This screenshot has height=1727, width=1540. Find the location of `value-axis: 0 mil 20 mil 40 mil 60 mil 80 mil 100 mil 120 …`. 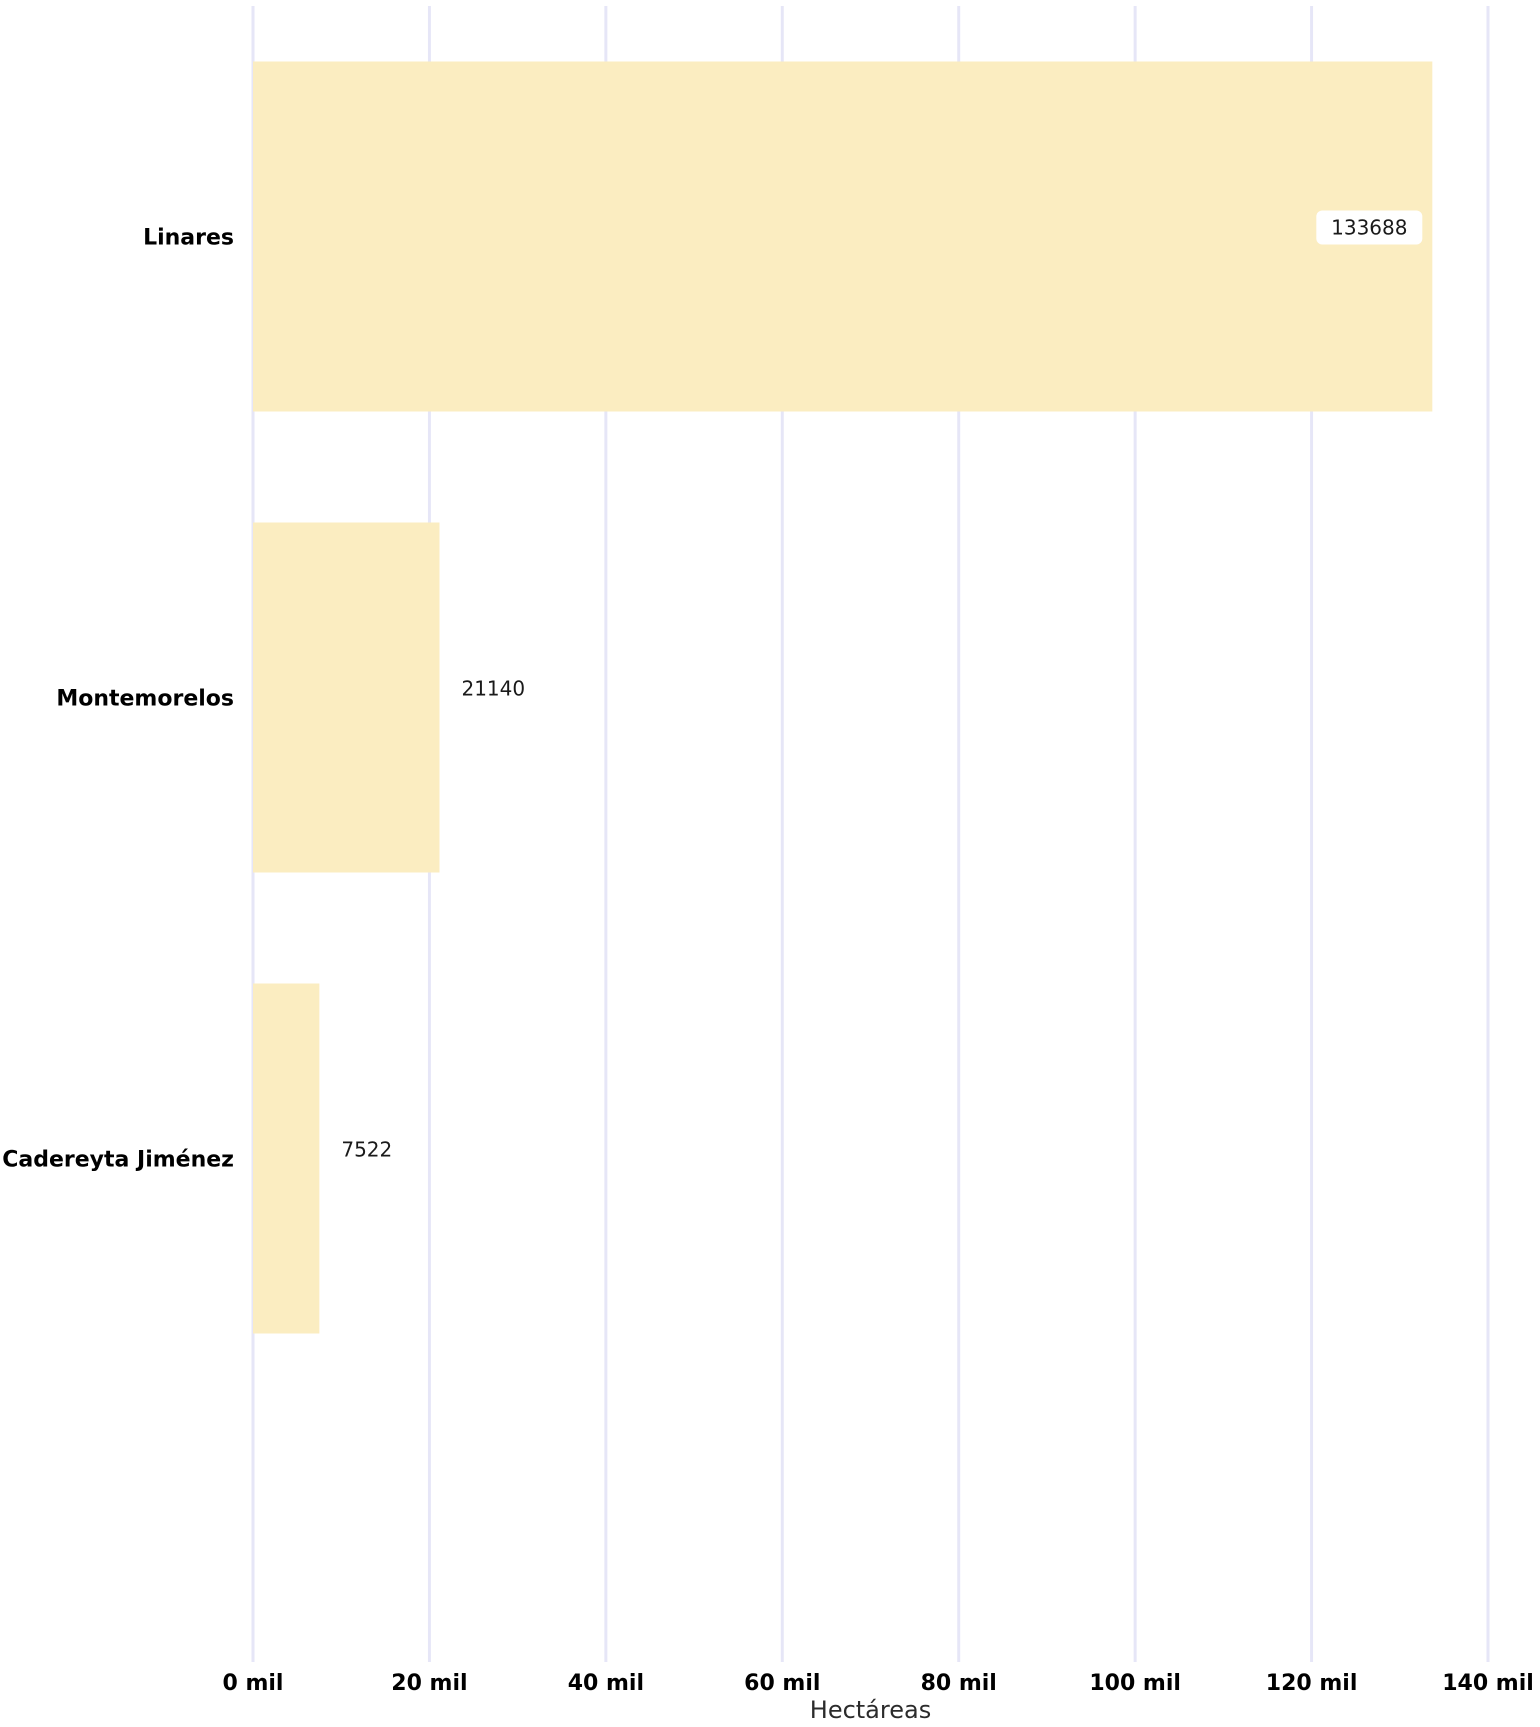

value-axis: 0 mil 20 mil 40 mil 60 mil 80 mil 100 mil 120 … is located at coordinates (878, 1683).